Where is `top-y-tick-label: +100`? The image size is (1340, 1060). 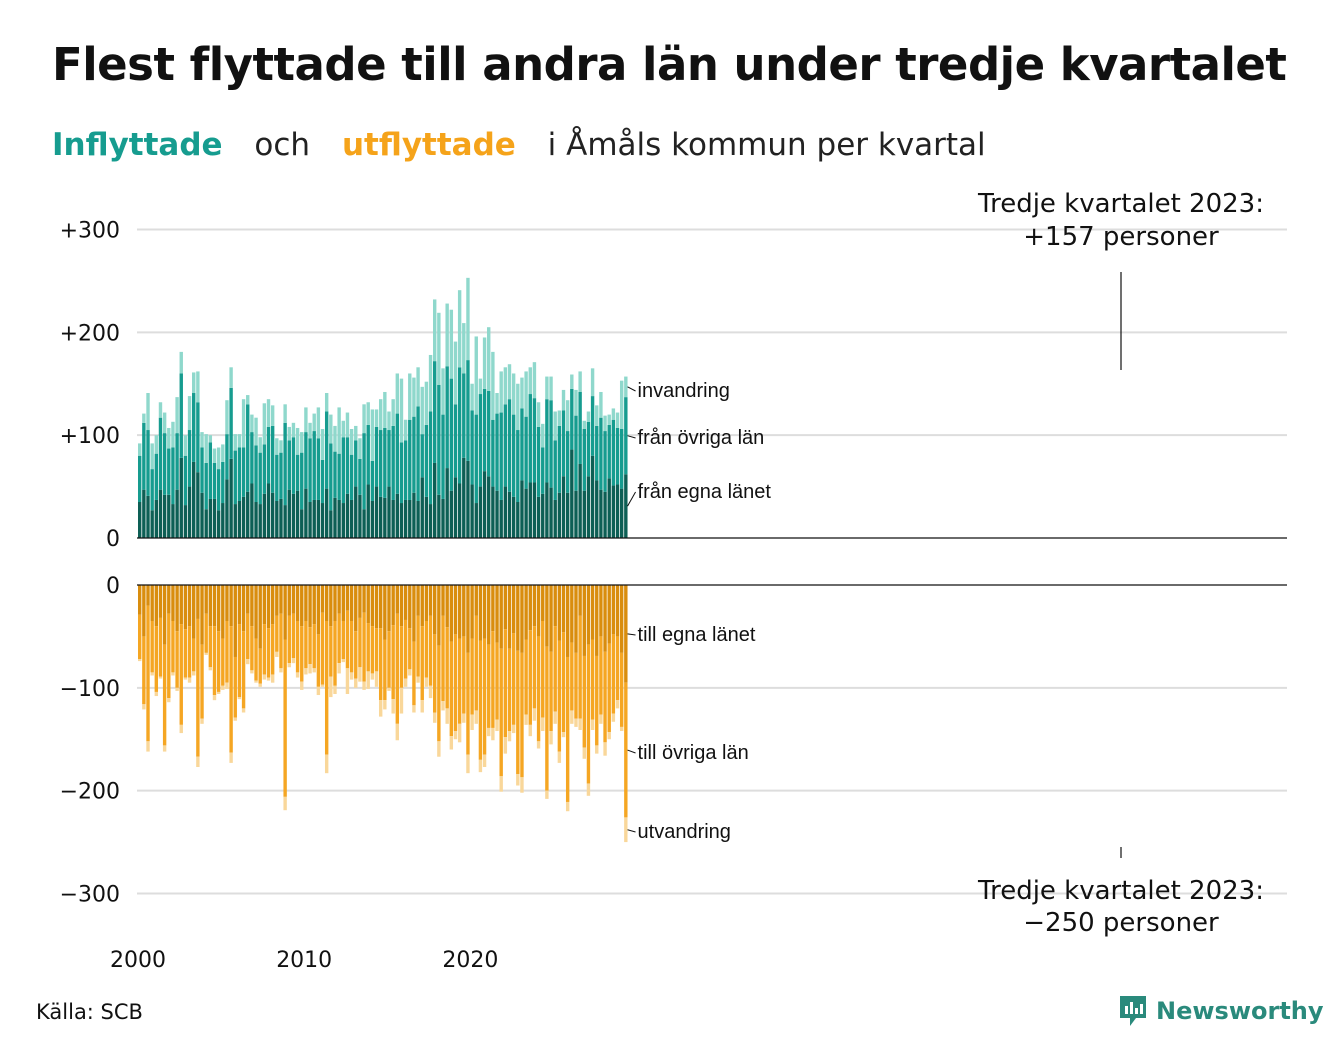 top-y-tick-label: +100 is located at coordinates (90, 436).